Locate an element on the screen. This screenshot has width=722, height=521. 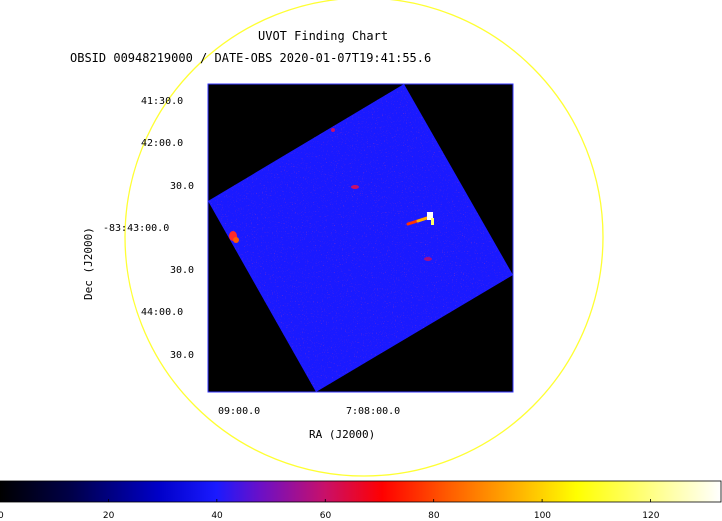
colorbar-ticks is located at coordinates (325, 500).